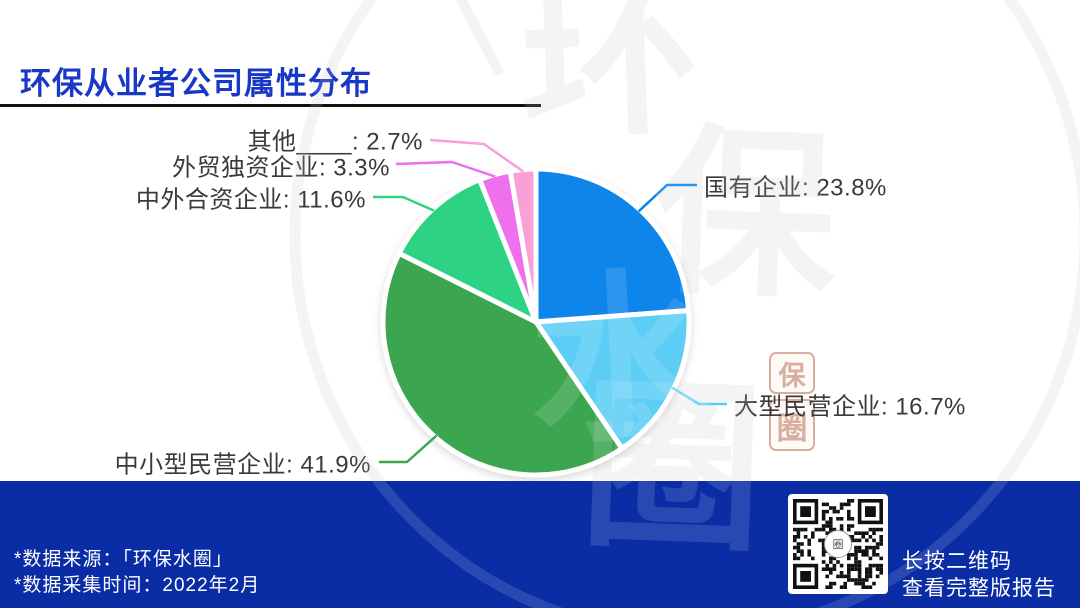 This screenshot has height=608, width=1080. What do you see at coordinates (196, 83) in the screenshot?
I see `page-title: 环保从业者公司属性分布` at bounding box center [196, 83].